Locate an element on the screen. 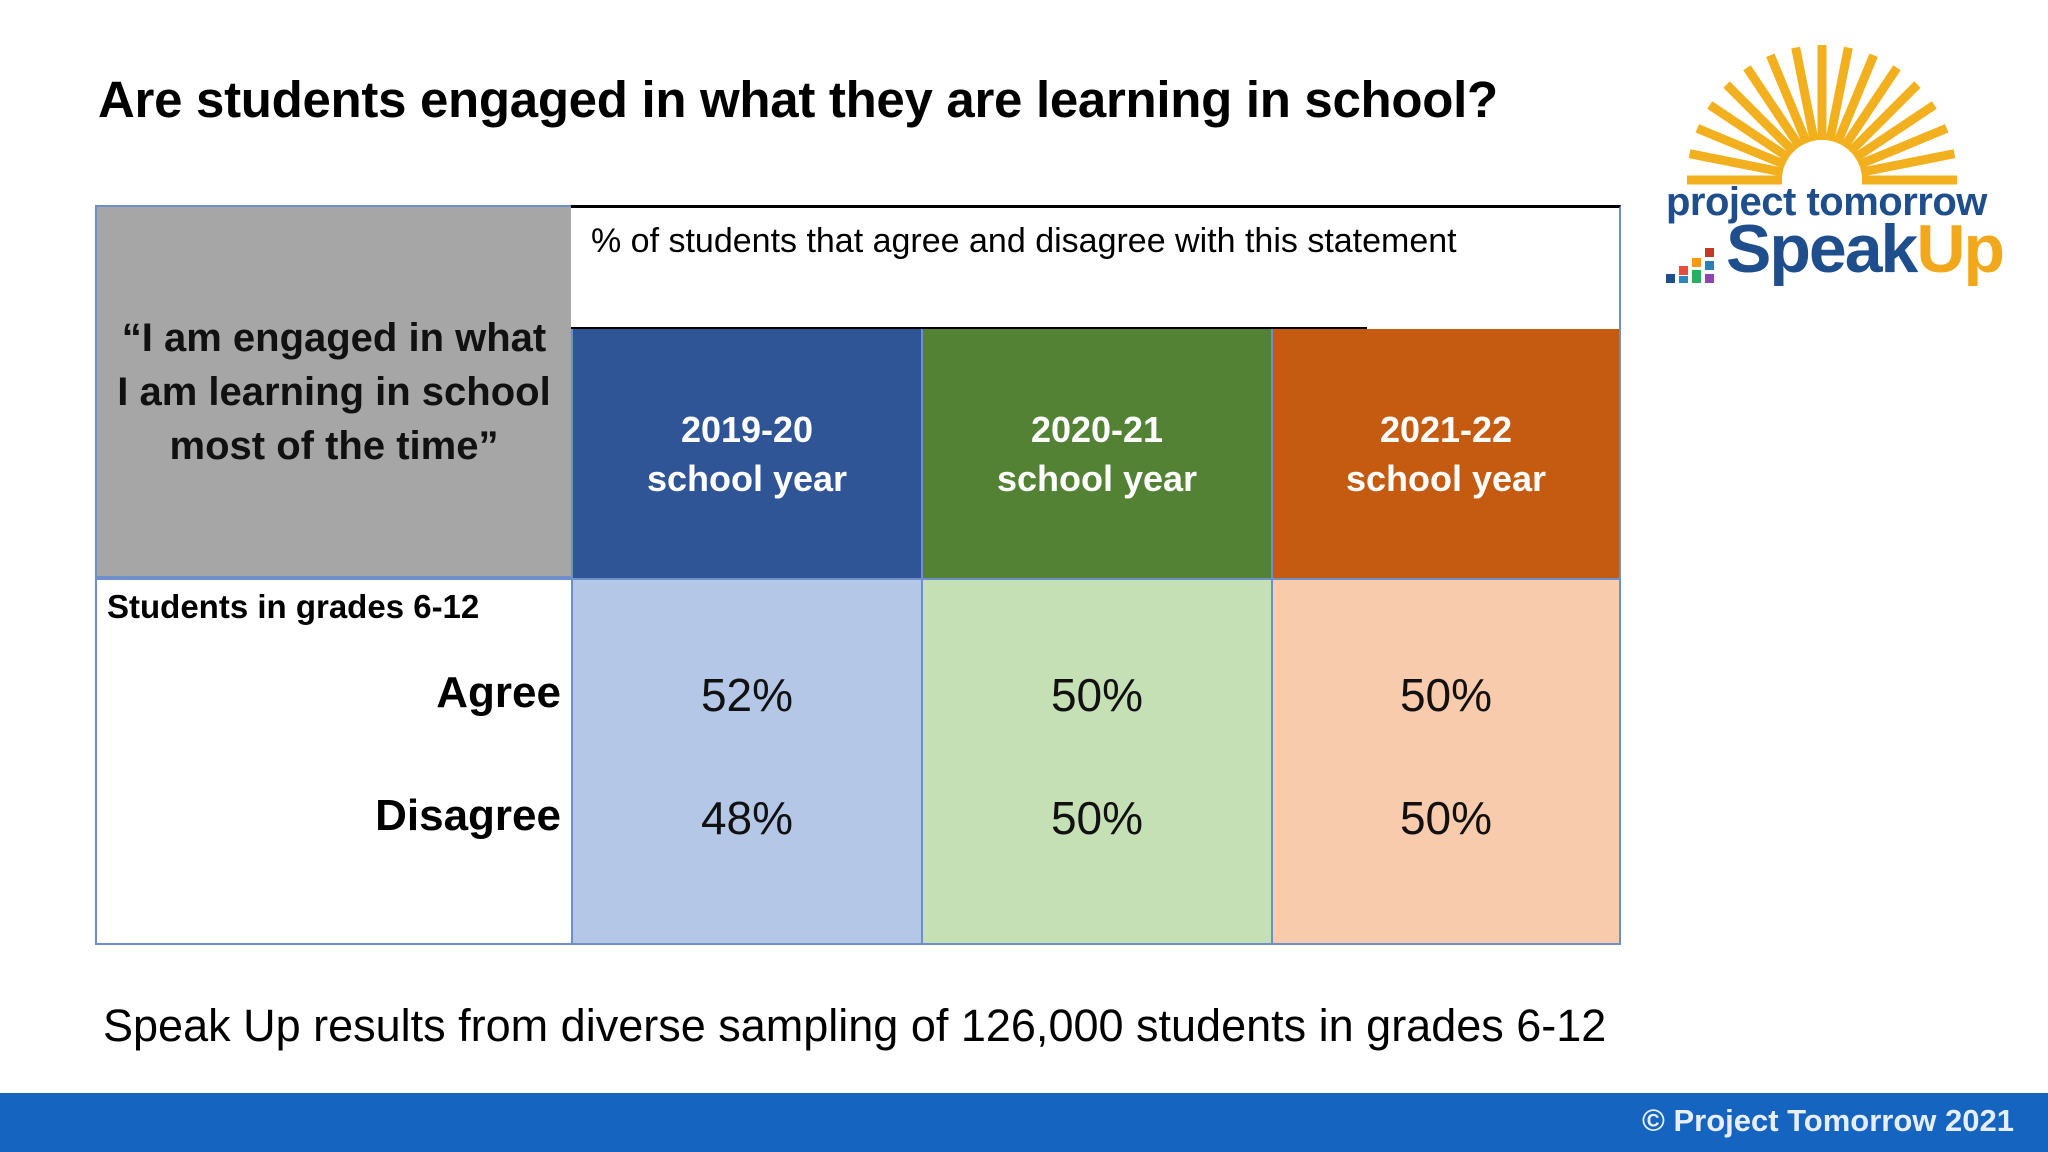 This screenshot has width=2048, height=1152. row-label-disagree: Disagree is located at coordinates (468, 815).